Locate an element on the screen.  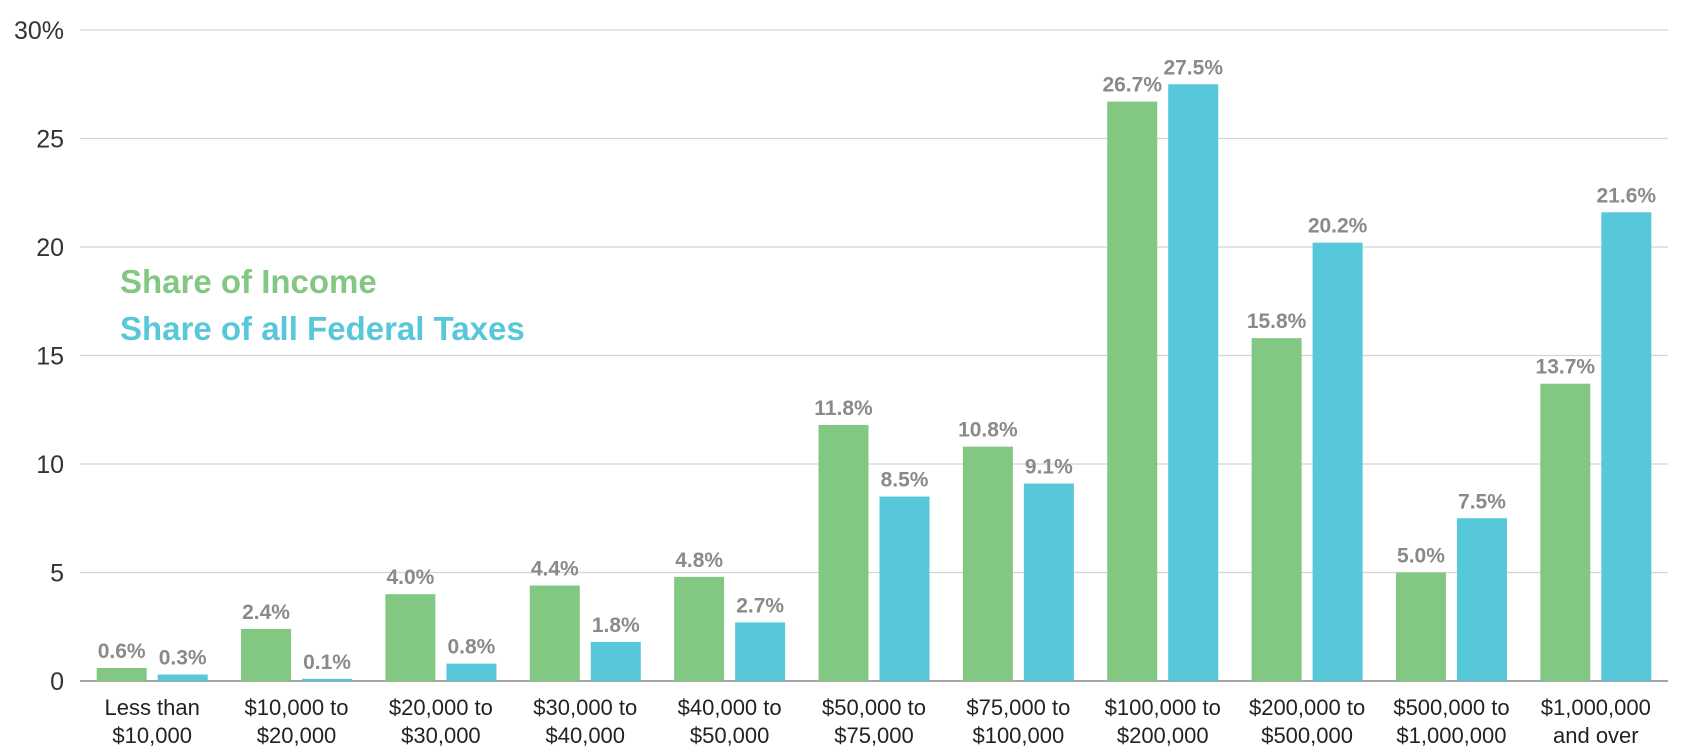
data-label: 9.1% is located at coordinates (1049, 467).